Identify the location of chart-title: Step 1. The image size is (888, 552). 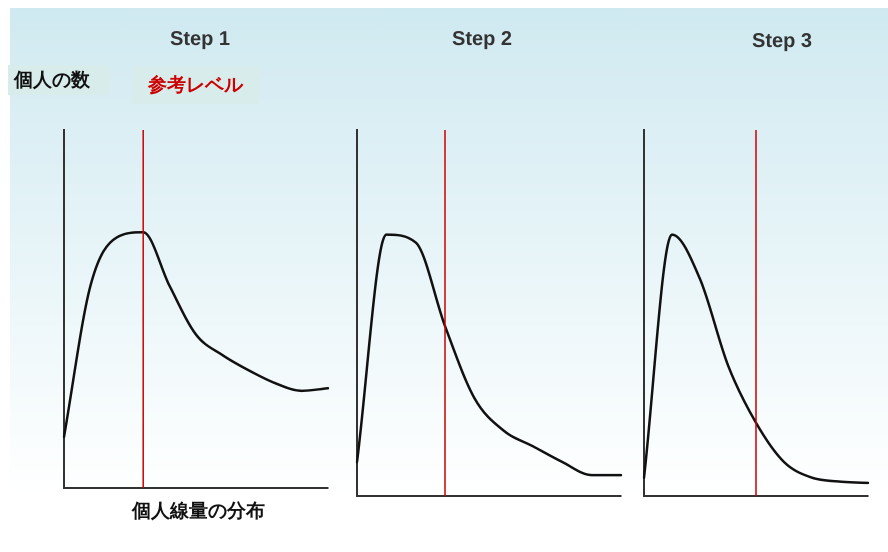
(200, 39).